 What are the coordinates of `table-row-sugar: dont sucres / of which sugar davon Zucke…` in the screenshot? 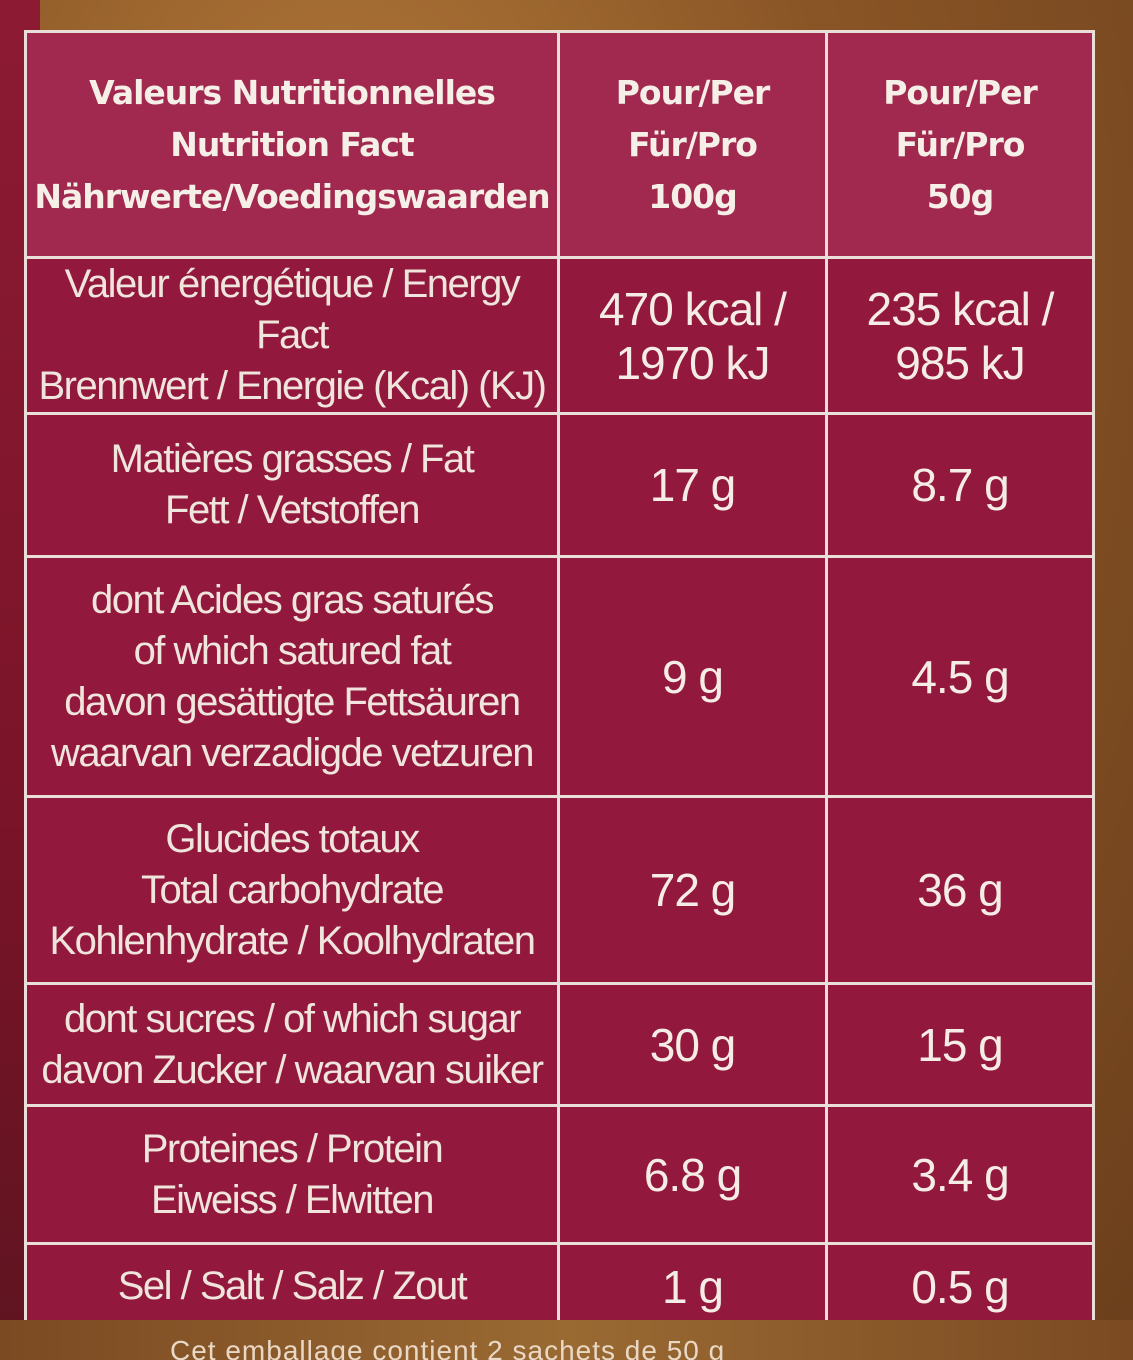 It's located at (559, 1044).